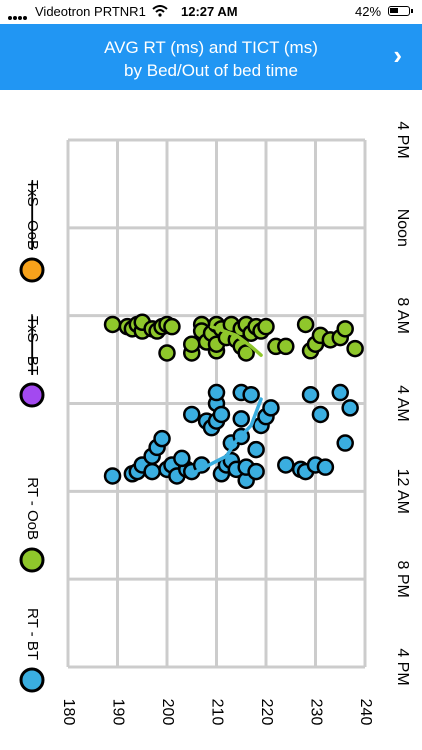 The image size is (422, 750). What do you see at coordinates (266, 712) in the screenshot?
I see `value-axis-tick-label: 220` at bounding box center [266, 712].